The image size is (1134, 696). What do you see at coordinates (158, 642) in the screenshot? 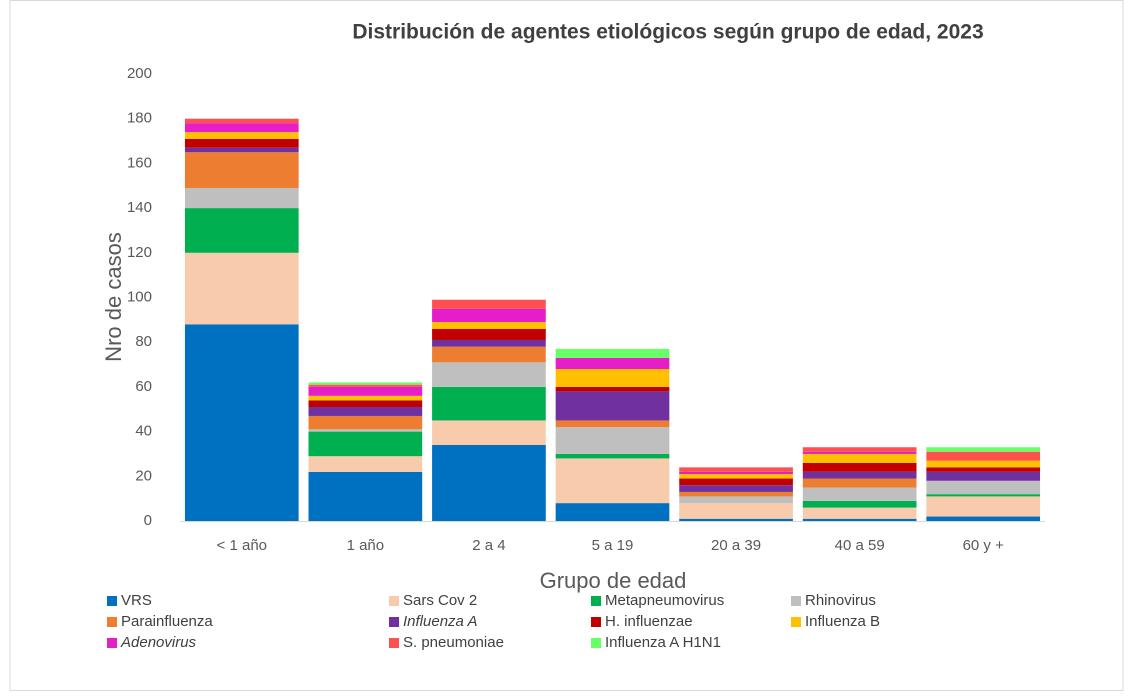
I see `legend-label: Adenovirus` at bounding box center [158, 642].